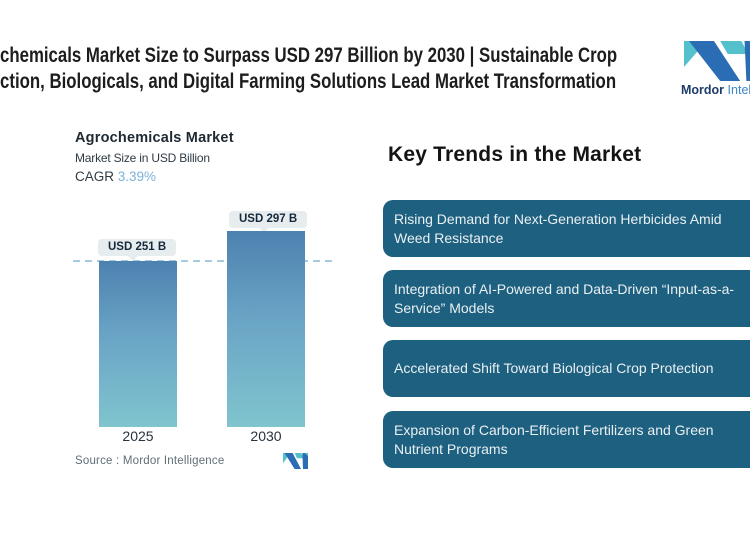  I want to click on reference-dashed-line, so click(204, 261).